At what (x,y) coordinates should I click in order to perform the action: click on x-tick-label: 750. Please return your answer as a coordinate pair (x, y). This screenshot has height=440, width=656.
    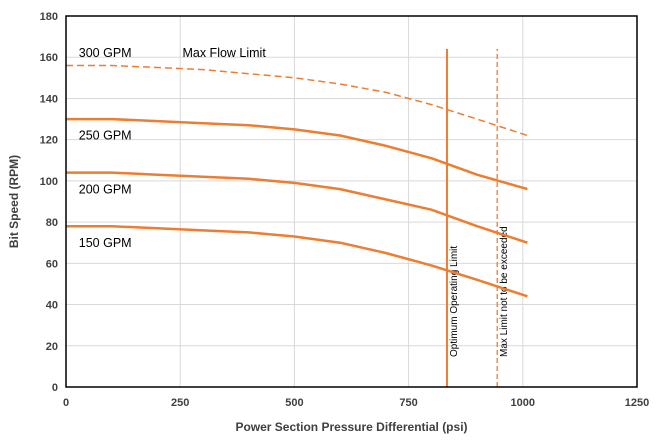
    Looking at the image, I should click on (408, 403).